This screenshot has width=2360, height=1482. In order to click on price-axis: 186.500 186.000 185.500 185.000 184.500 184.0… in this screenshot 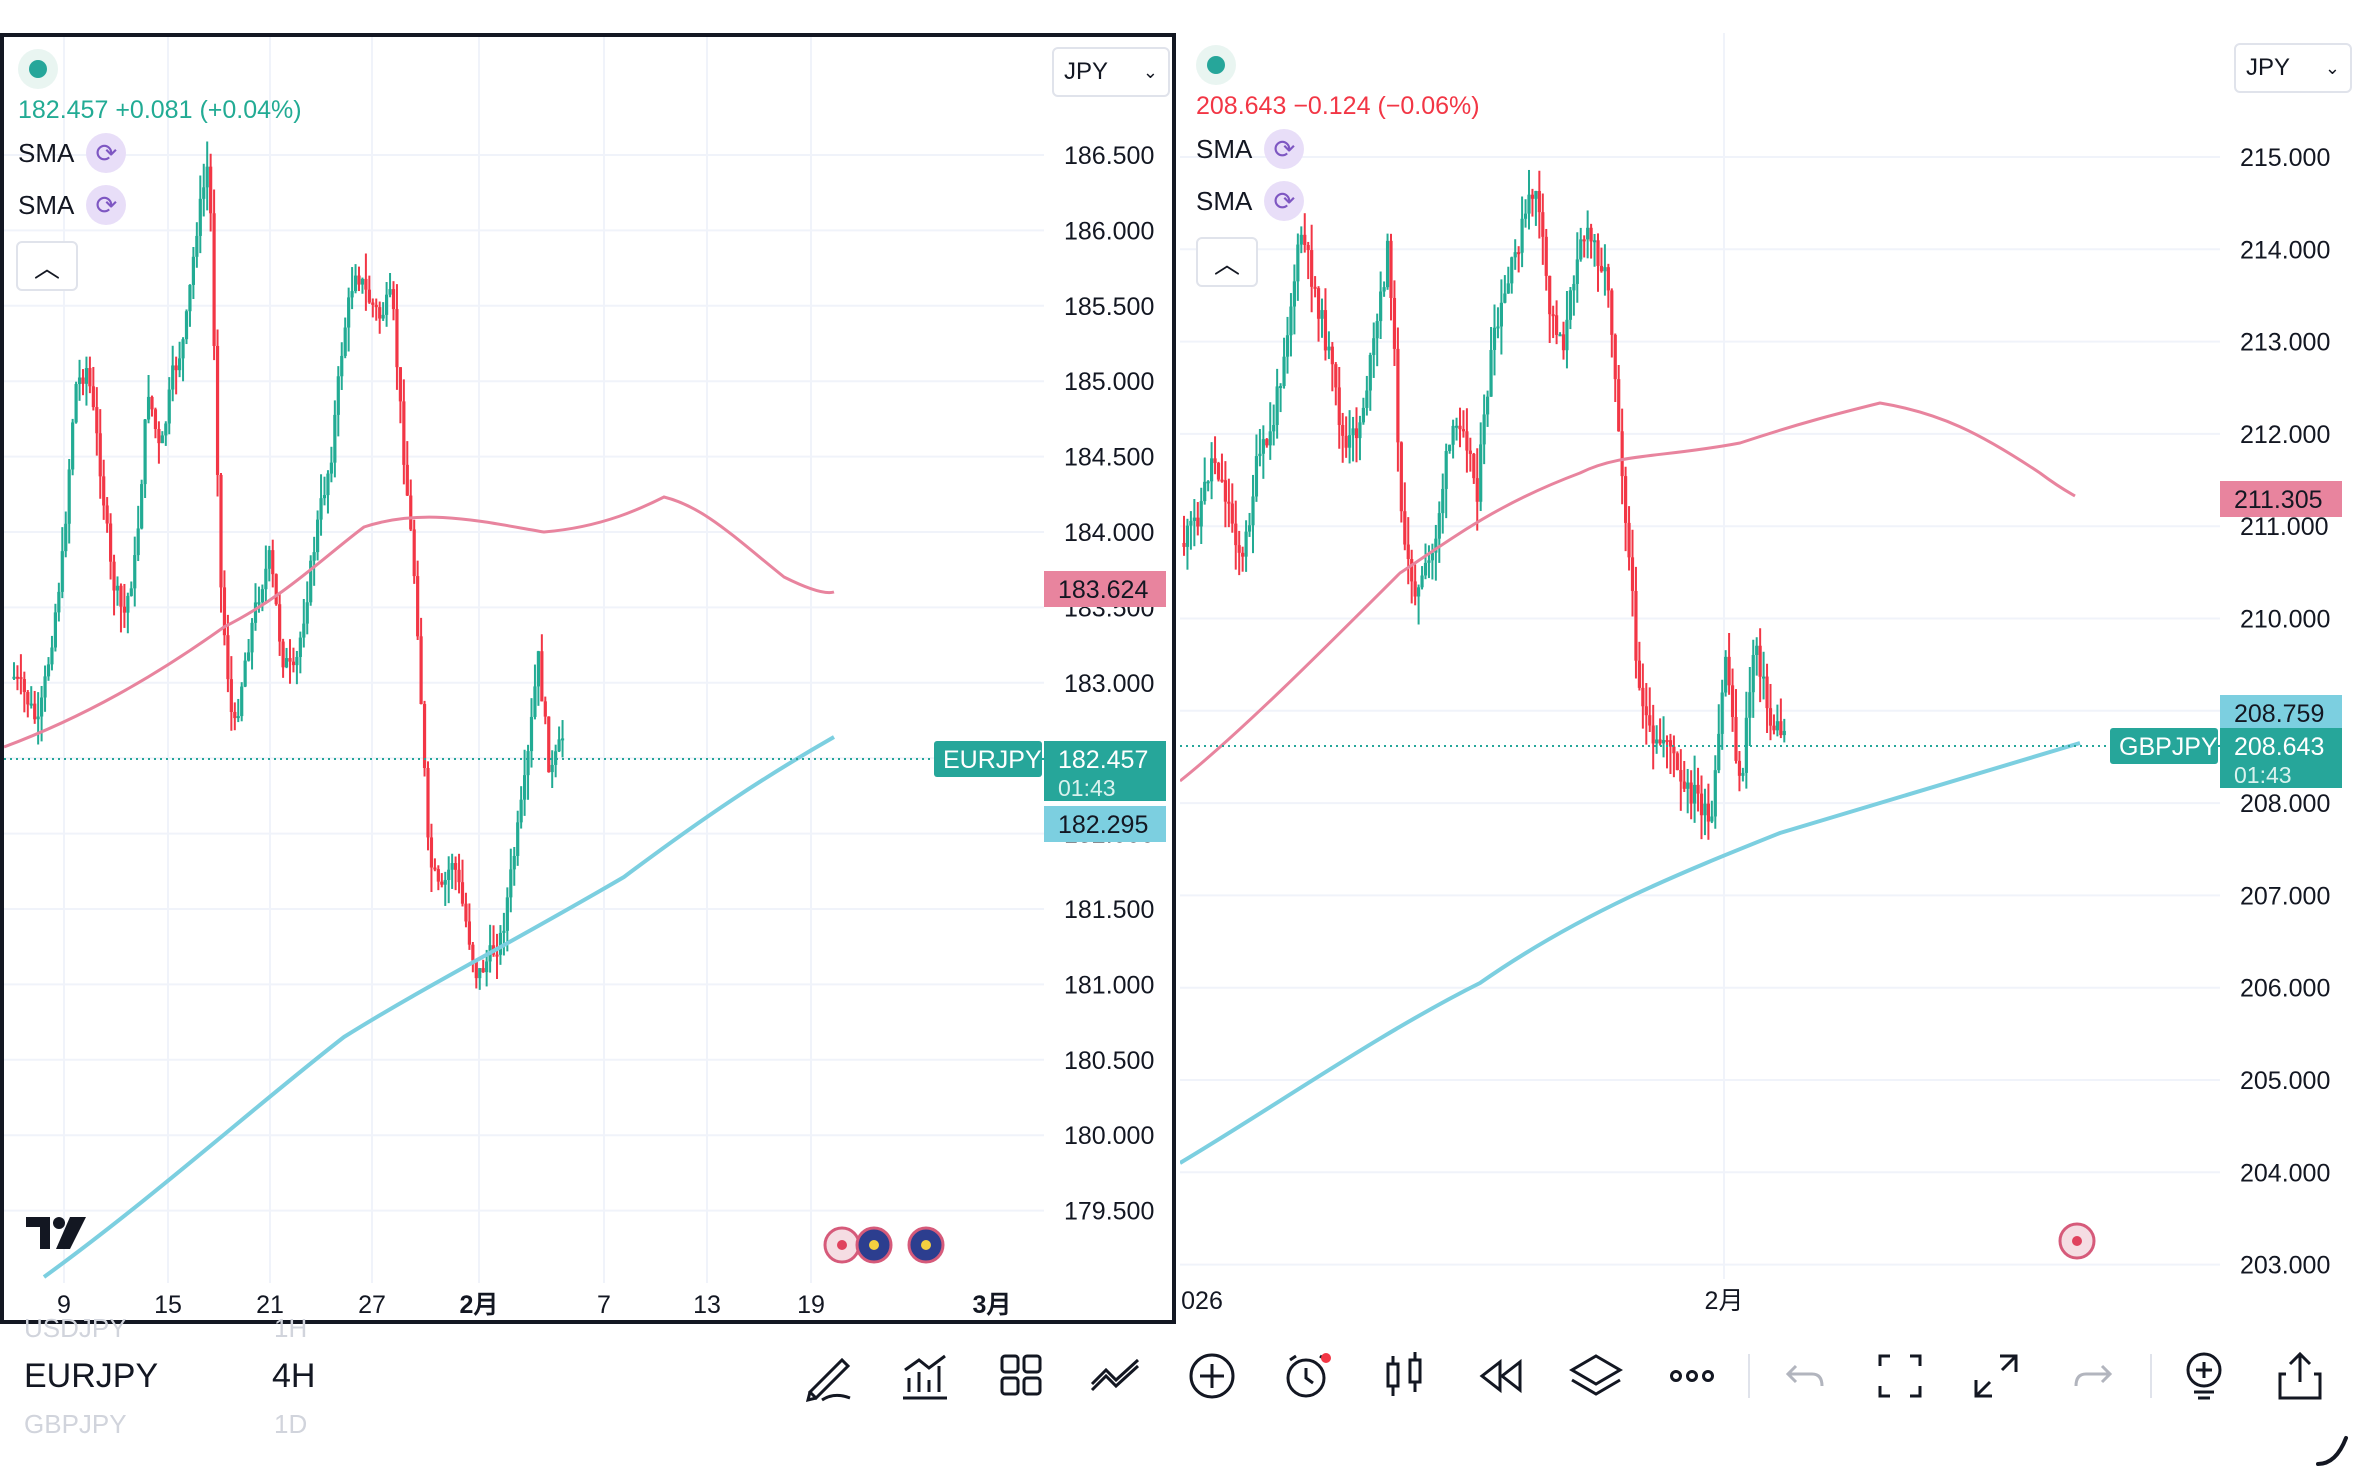, I will do `click(1109, 684)`.